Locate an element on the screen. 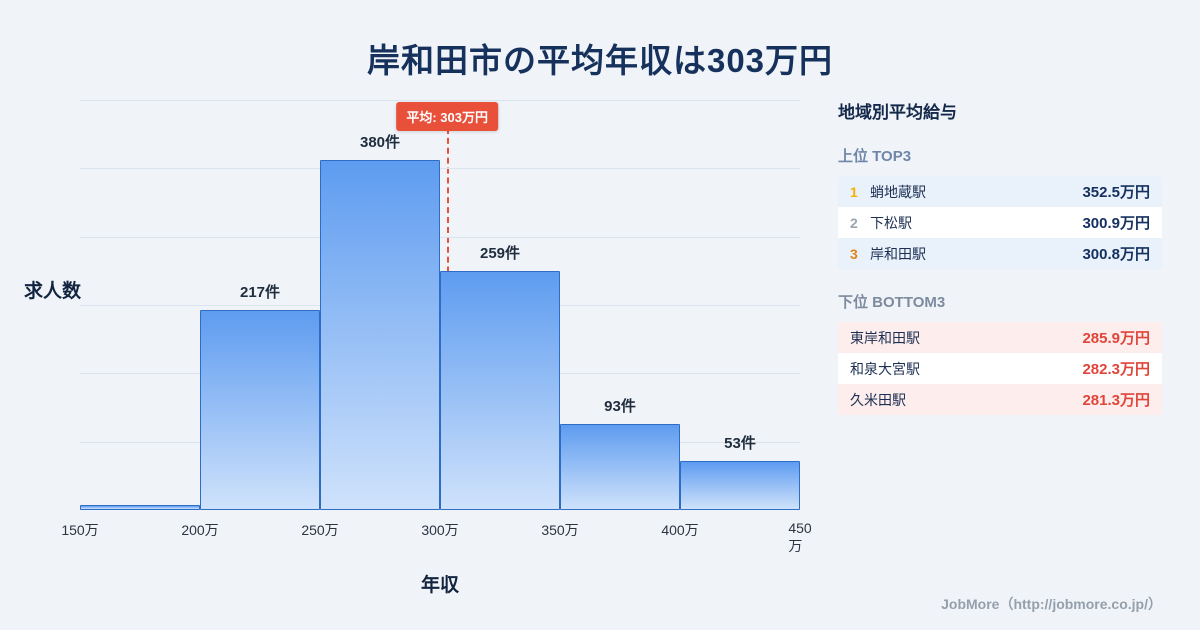 Image resolution: width=1200 pixels, height=630 pixels. rank-badge: 1 is located at coordinates (854, 191).